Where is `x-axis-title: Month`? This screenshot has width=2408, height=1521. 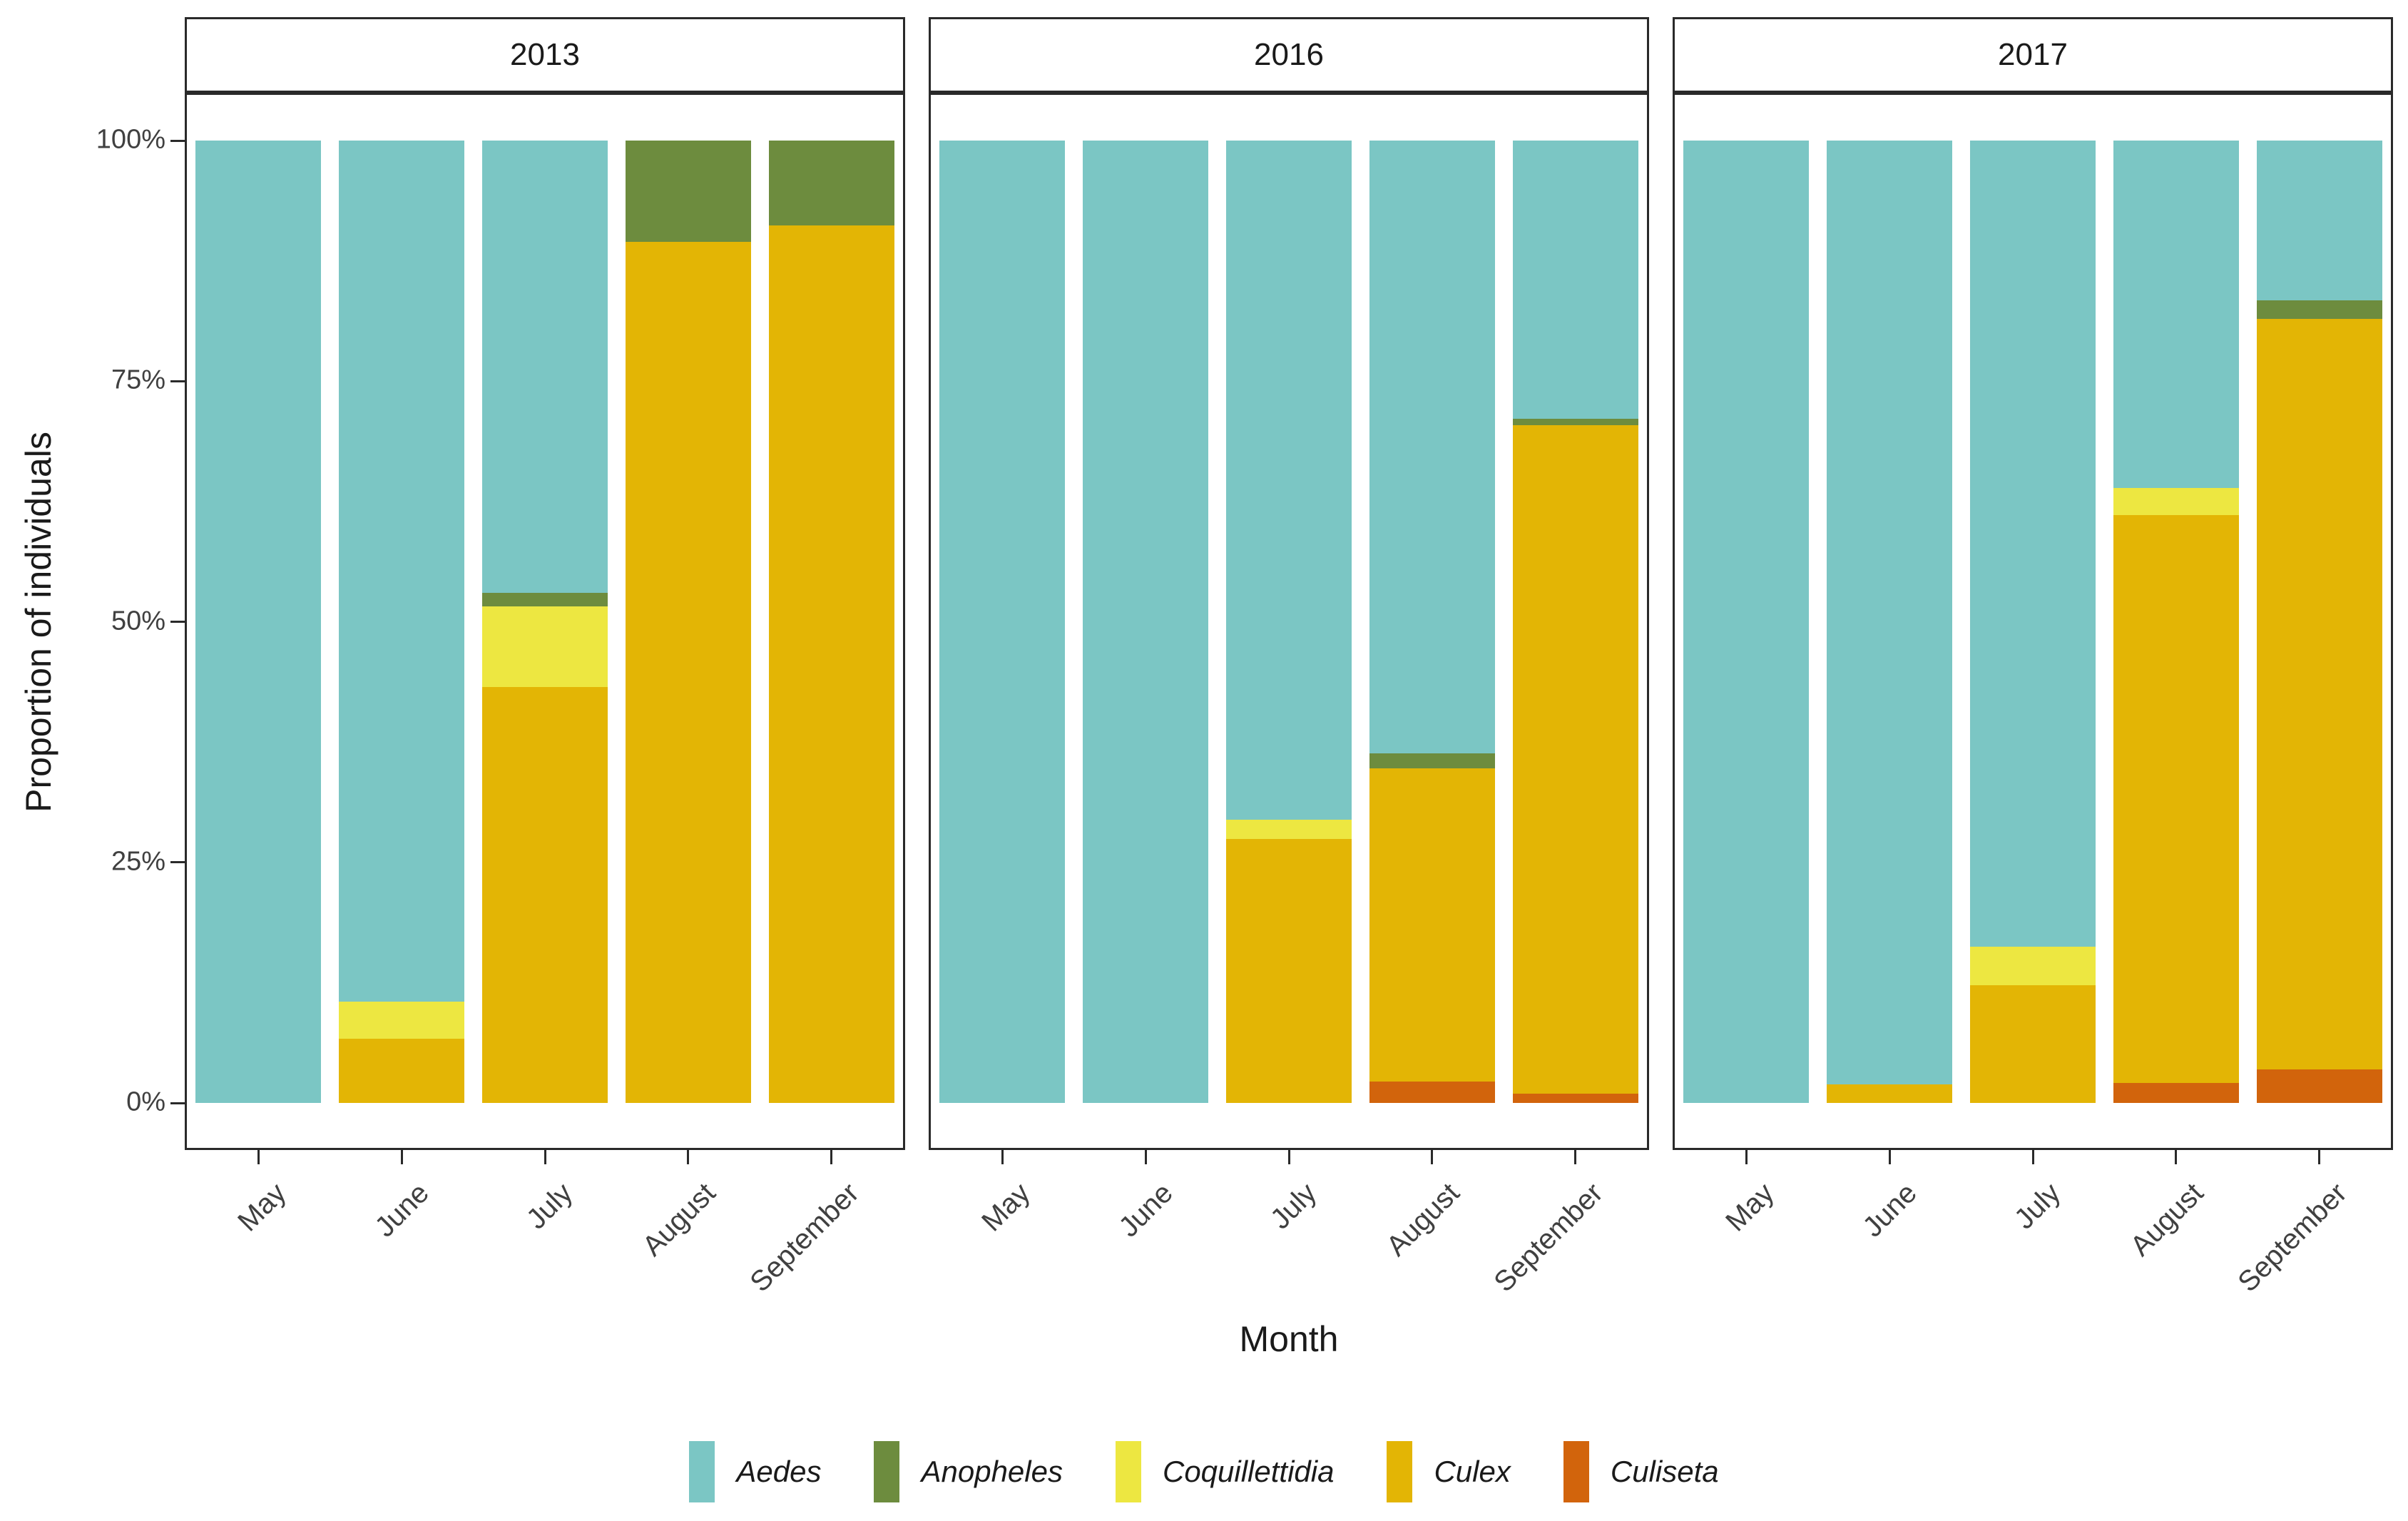 x-axis-title: Month is located at coordinates (1289, 1339).